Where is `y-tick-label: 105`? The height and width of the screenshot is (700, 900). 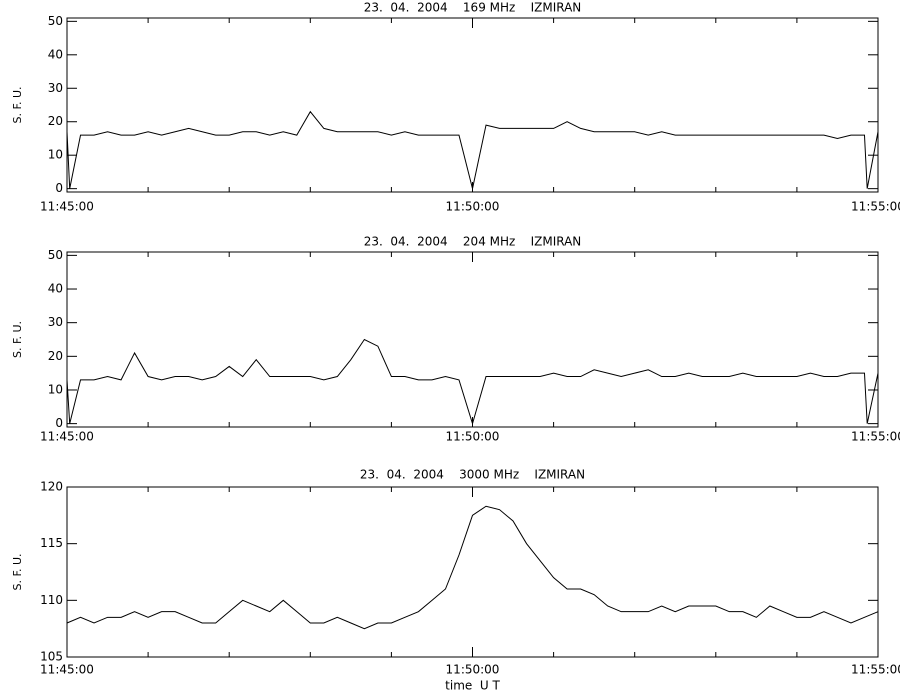
y-tick-label: 105 is located at coordinates (51, 657).